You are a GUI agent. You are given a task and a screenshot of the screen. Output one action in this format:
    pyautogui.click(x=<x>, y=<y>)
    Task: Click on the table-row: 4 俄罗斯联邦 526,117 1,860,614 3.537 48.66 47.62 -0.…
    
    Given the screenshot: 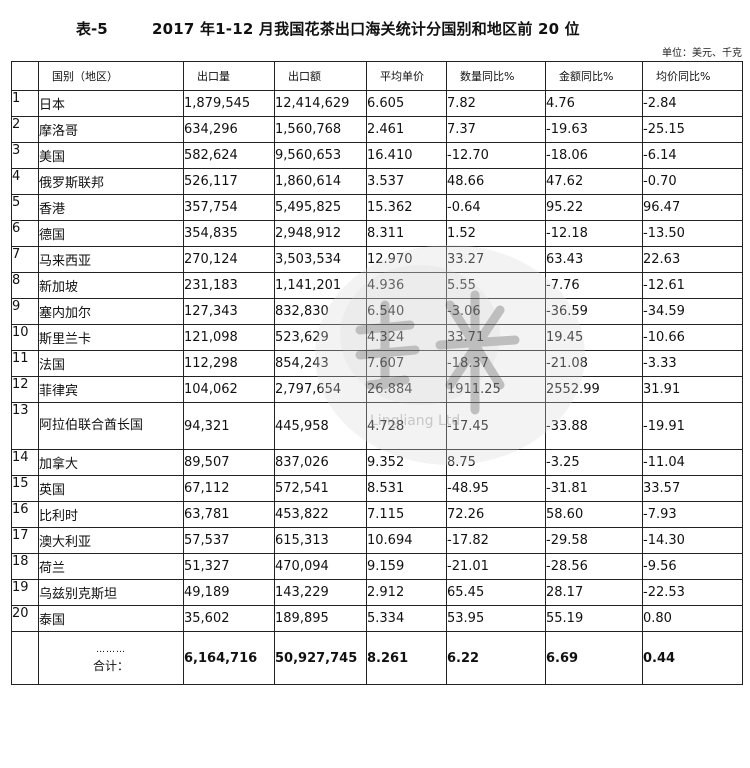 What is the action you would take?
    pyautogui.click(x=377, y=181)
    